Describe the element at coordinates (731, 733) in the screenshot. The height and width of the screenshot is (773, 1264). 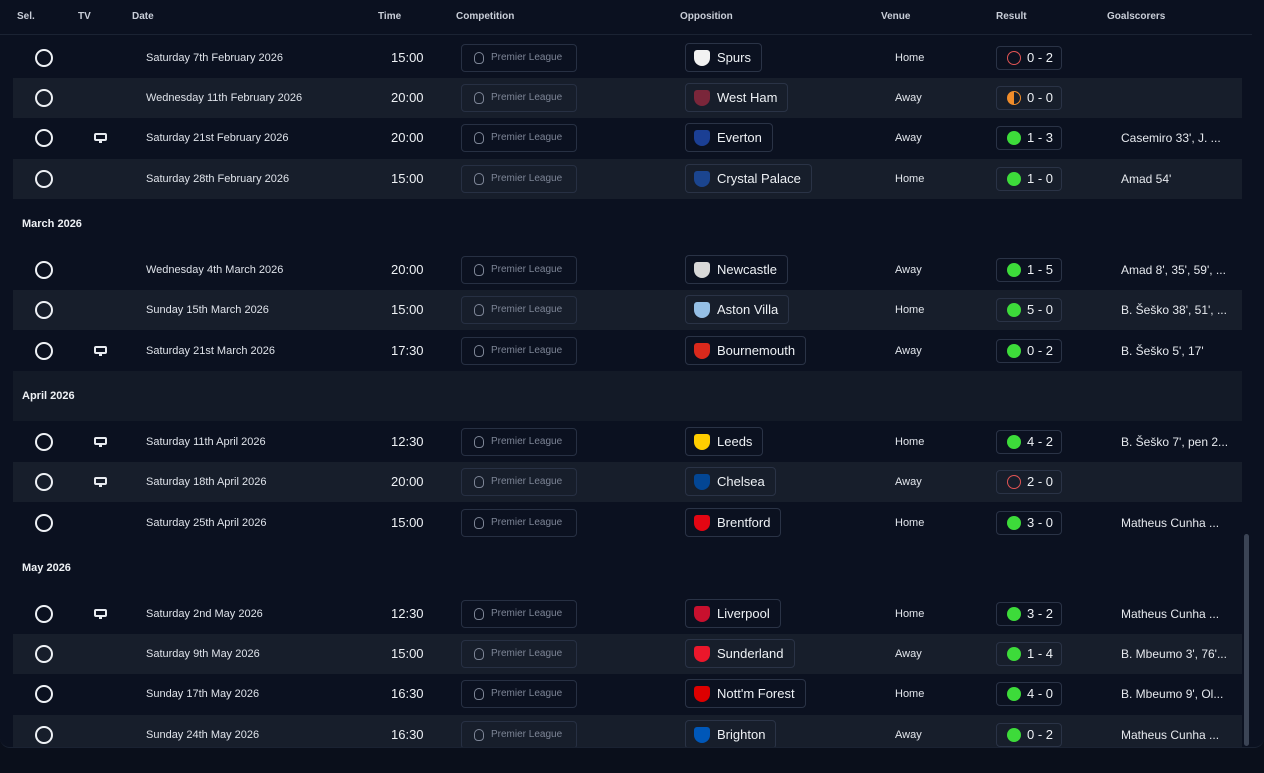
I see `opposition-button: Brighton` at that location.